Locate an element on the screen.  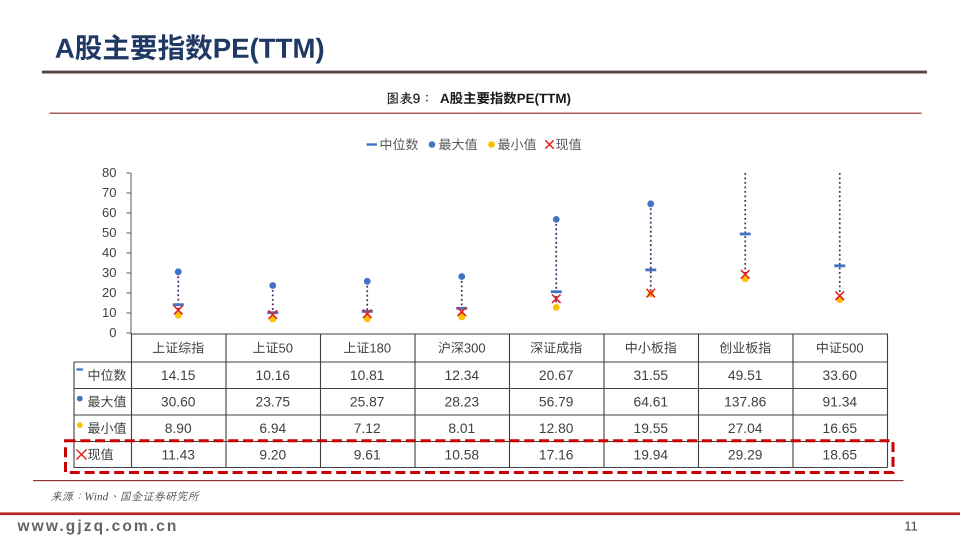
svg-text: 60 is located at coordinates (109, 212).